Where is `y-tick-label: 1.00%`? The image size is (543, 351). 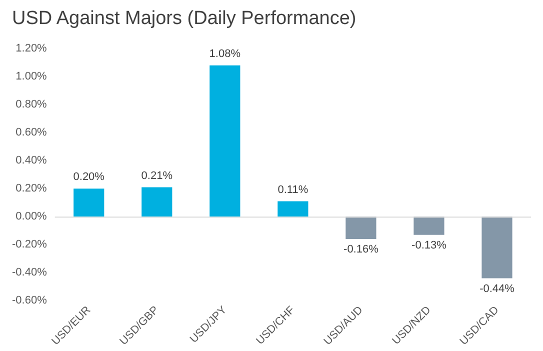
y-tick-label: 1.00% is located at coordinates (32, 76).